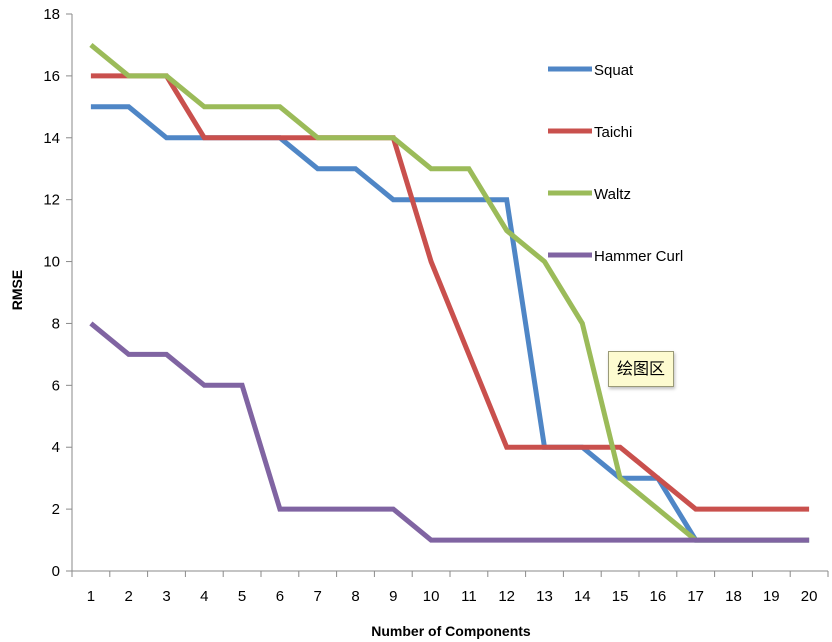 The image size is (832, 642). I want to click on x-tick-label: 9, so click(393, 596).